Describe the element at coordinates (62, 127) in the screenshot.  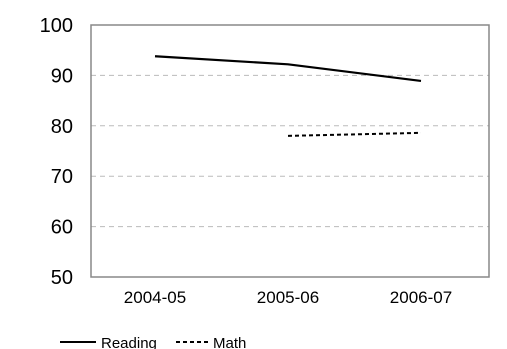
I see `y-tick-label: 80` at that location.